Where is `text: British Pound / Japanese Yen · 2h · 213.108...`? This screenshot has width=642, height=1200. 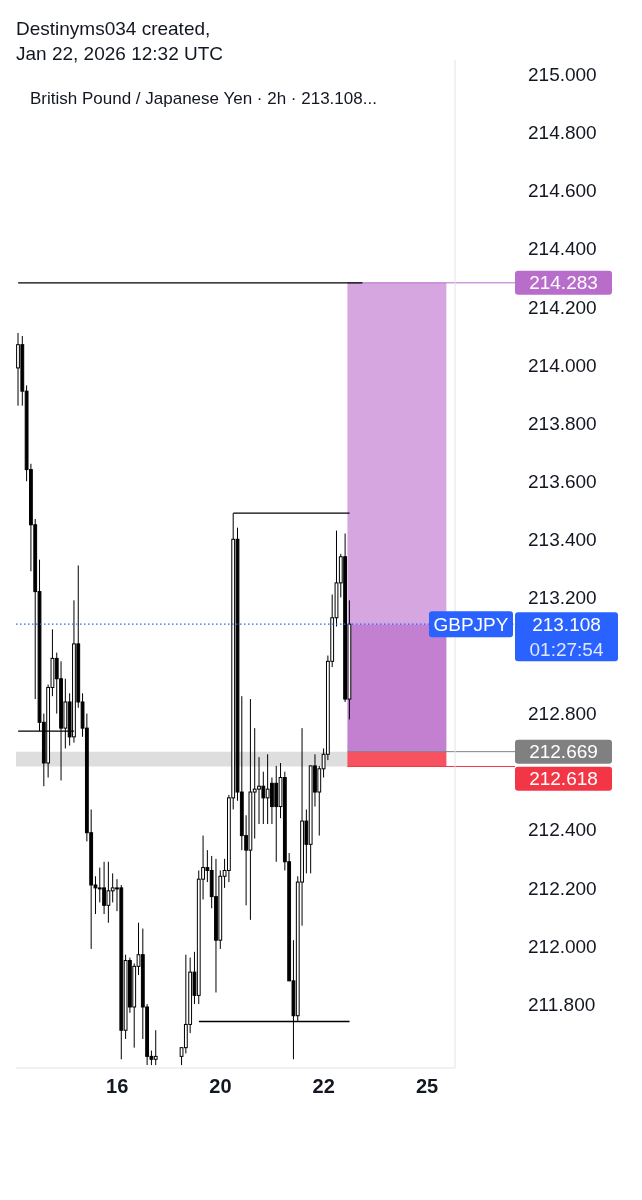
text: British Pound / Japanese Yen · 2h · 213.108... is located at coordinates (203, 98).